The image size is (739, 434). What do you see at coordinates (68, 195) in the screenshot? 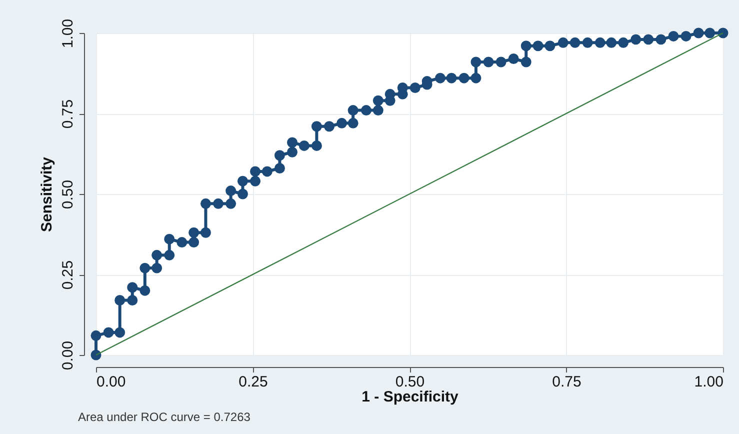
I see `y-tick-label: 0.50` at bounding box center [68, 195].